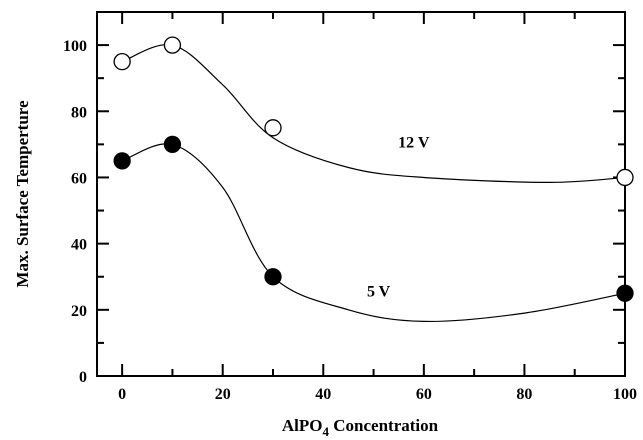 This screenshot has height=440, width=643. What do you see at coordinates (424, 394) in the screenshot?
I see `x-tick-label: 60` at bounding box center [424, 394].